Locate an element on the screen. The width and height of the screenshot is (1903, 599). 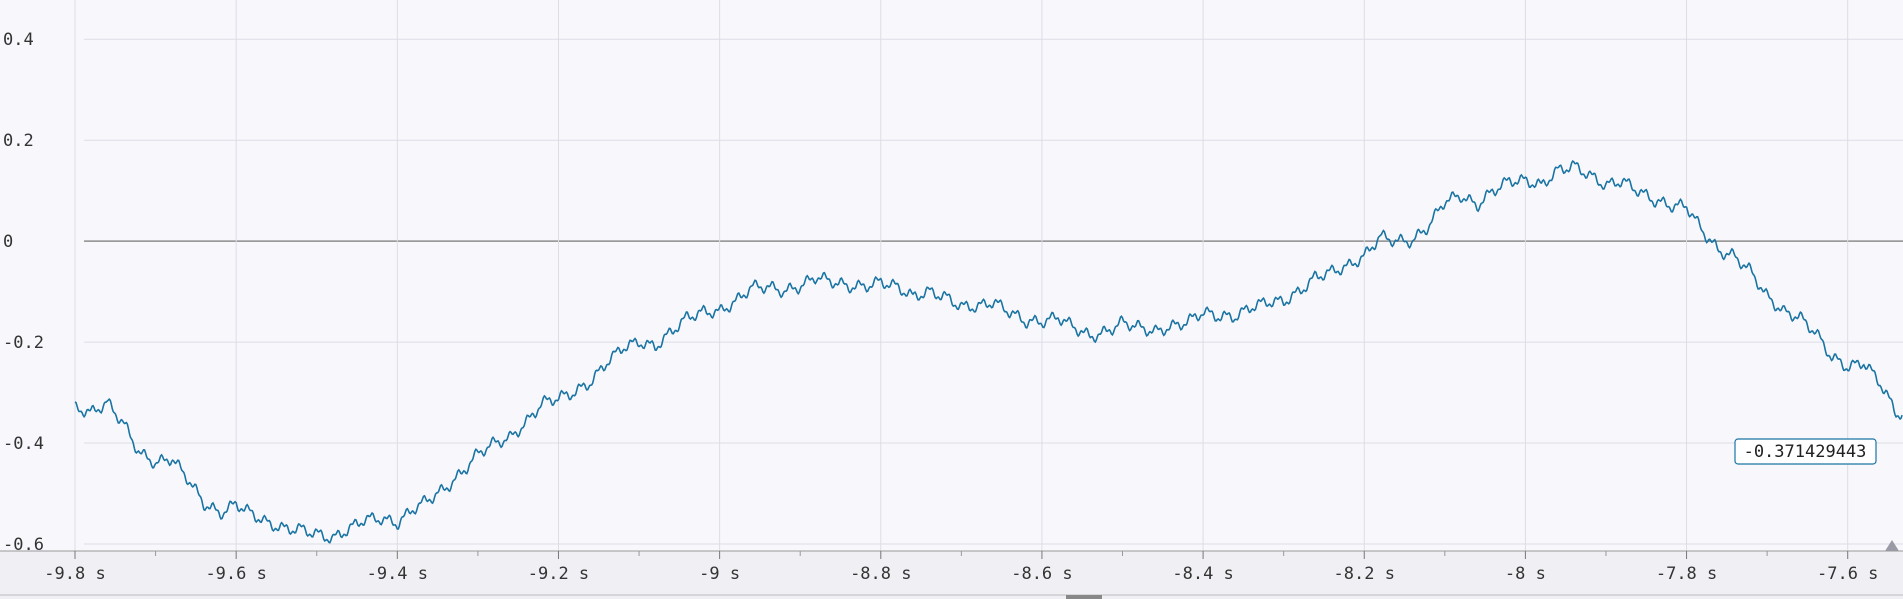
readout-value: -0.371429443 is located at coordinates (1805, 452).